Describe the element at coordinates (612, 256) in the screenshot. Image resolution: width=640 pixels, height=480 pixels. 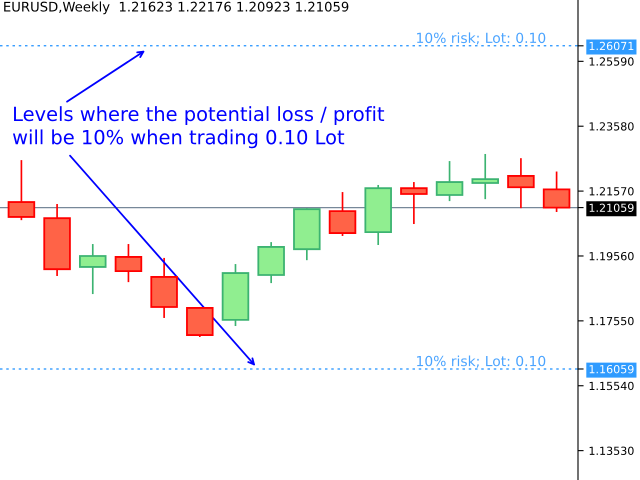
I see `y-tick-label: 1.19560` at that location.